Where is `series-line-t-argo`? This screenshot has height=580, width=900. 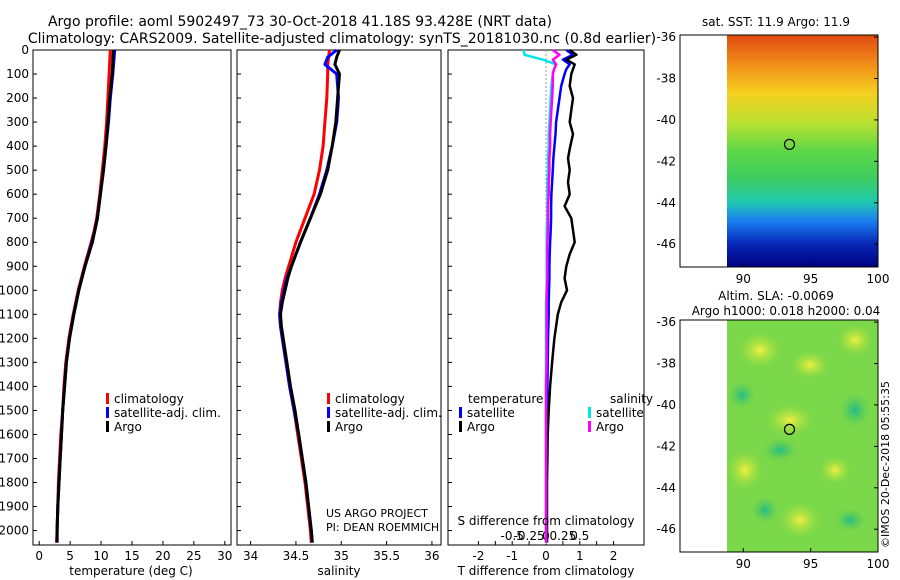
series-line-t-argo is located at coordinates (561, 295).